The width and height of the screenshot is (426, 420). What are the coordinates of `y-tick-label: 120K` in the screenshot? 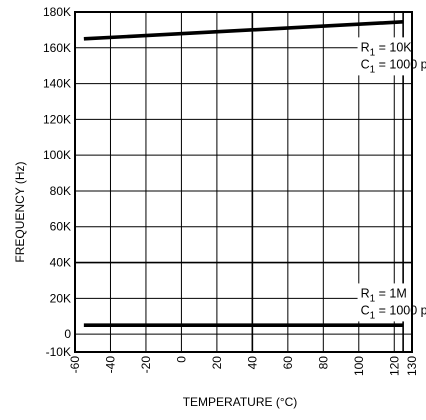 It's located at (57, 119).